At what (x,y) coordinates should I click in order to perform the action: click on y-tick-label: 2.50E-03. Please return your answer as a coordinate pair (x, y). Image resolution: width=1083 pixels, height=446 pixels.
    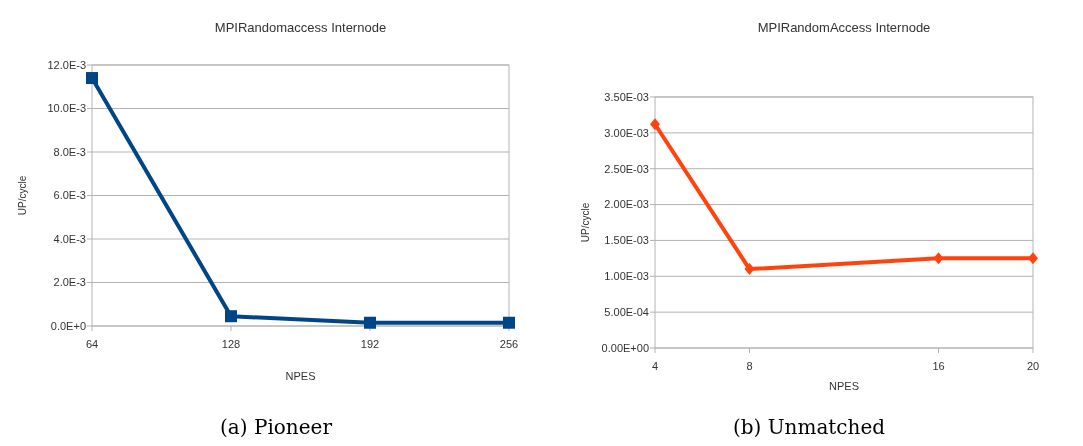
    Looking at the image, I should click on (626, 168).